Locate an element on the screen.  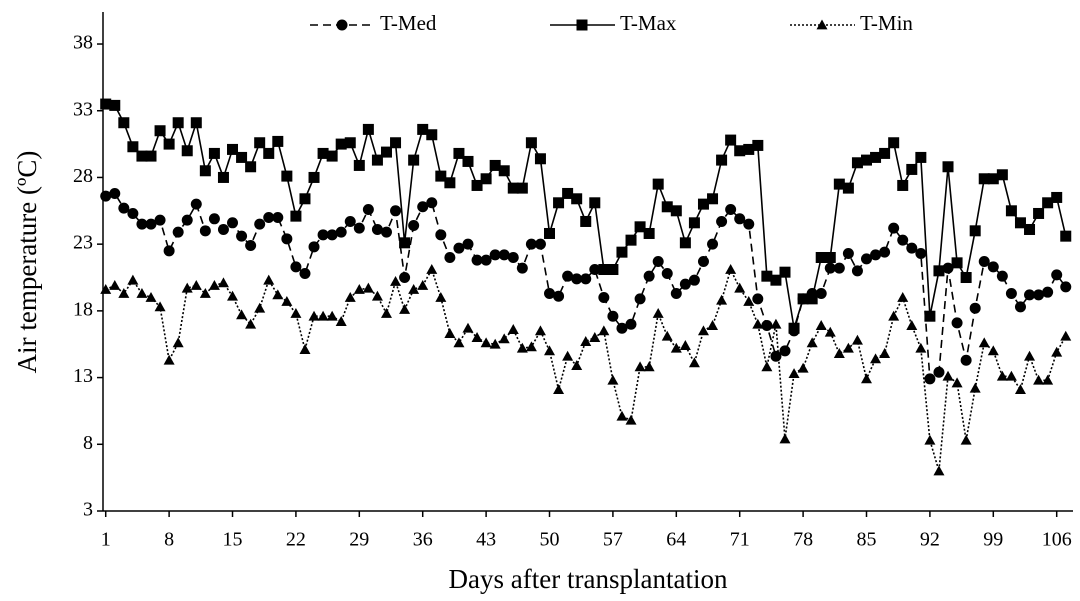
y-tick-label: 28 is located at coordinates (83, 176).